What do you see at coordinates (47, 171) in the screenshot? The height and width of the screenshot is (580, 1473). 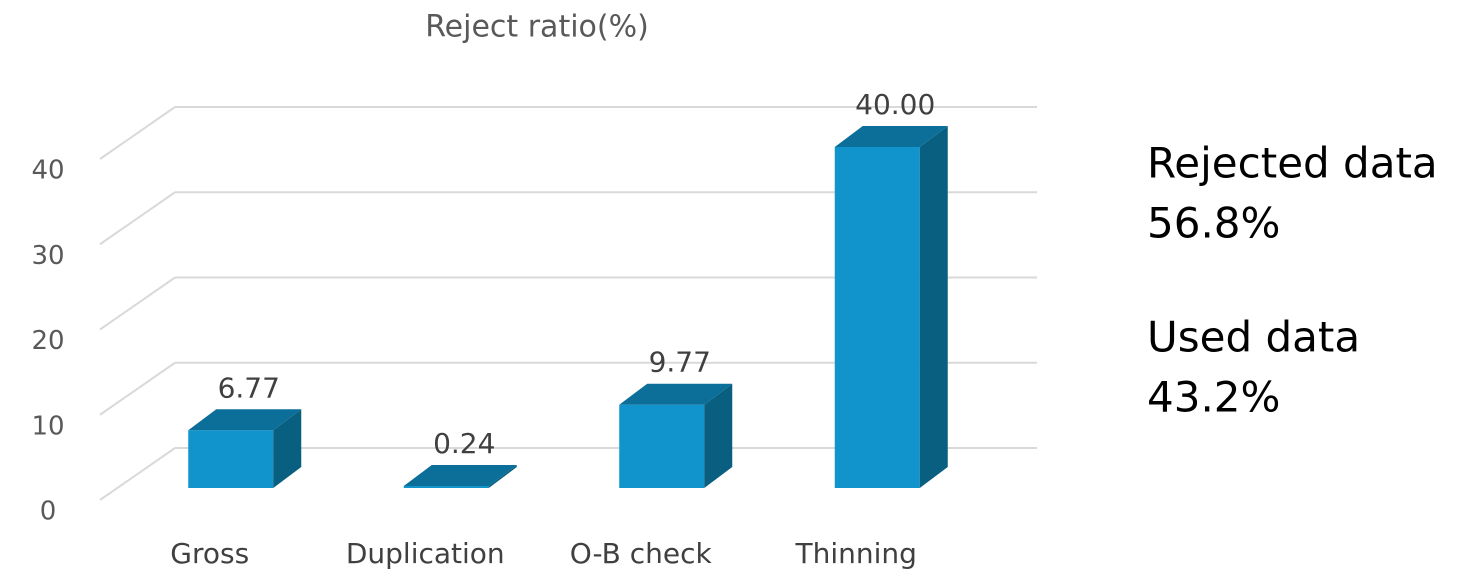 I see `y-tick-label: 40` at bounding box center [47, 171].